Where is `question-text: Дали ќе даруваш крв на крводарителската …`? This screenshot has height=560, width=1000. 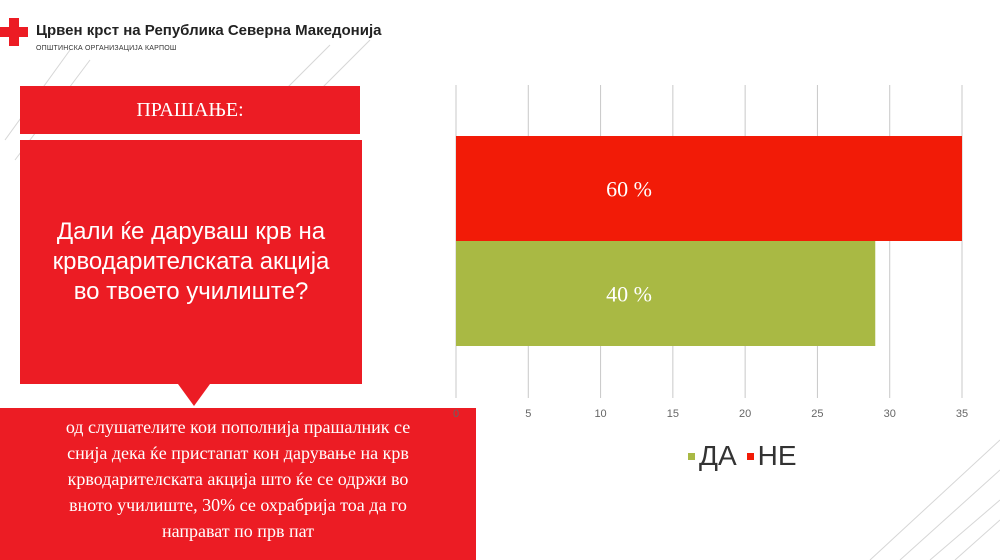 question-text: Дали ќе даруваш крв на крводарителската … is located at coordinates (191, 261).